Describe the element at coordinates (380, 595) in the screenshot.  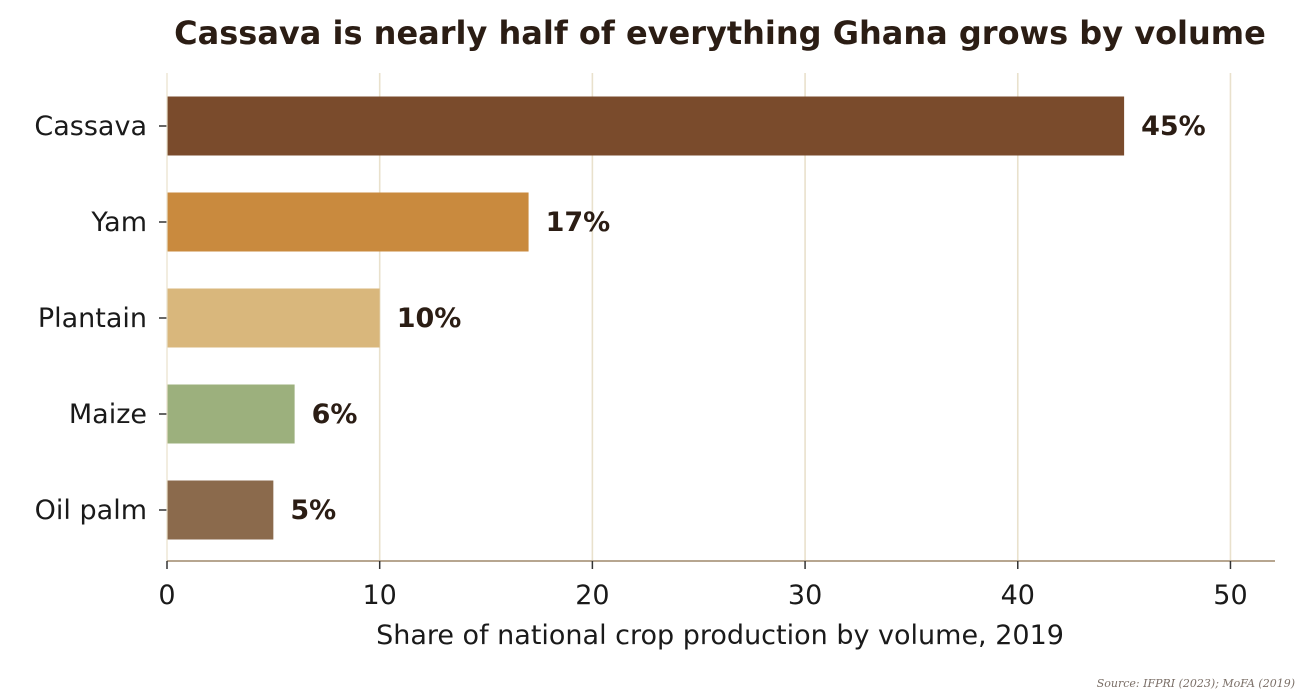
I see `x-tick-label: 10` at that location.